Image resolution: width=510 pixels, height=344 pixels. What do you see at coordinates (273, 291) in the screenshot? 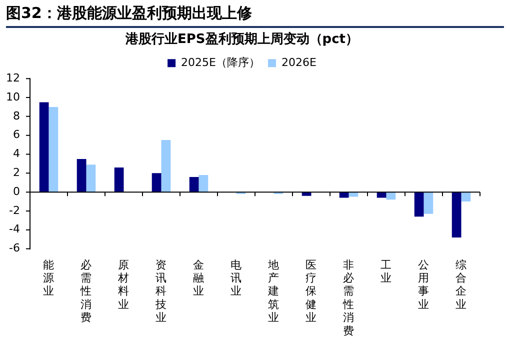
I see `x-tick-label: 地产建筑业` at bounding box center [273, 291].